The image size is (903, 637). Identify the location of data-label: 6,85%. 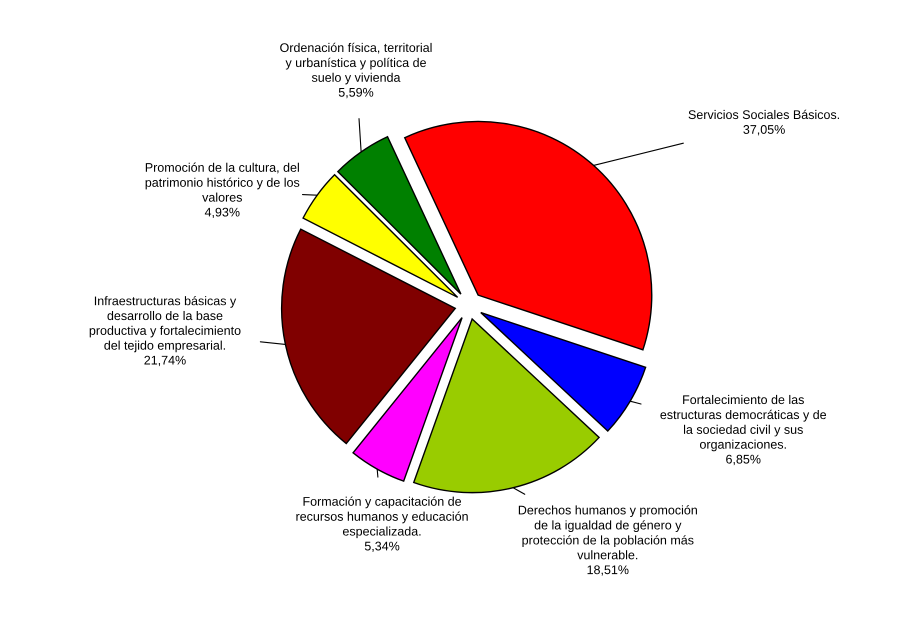
(743, 460).